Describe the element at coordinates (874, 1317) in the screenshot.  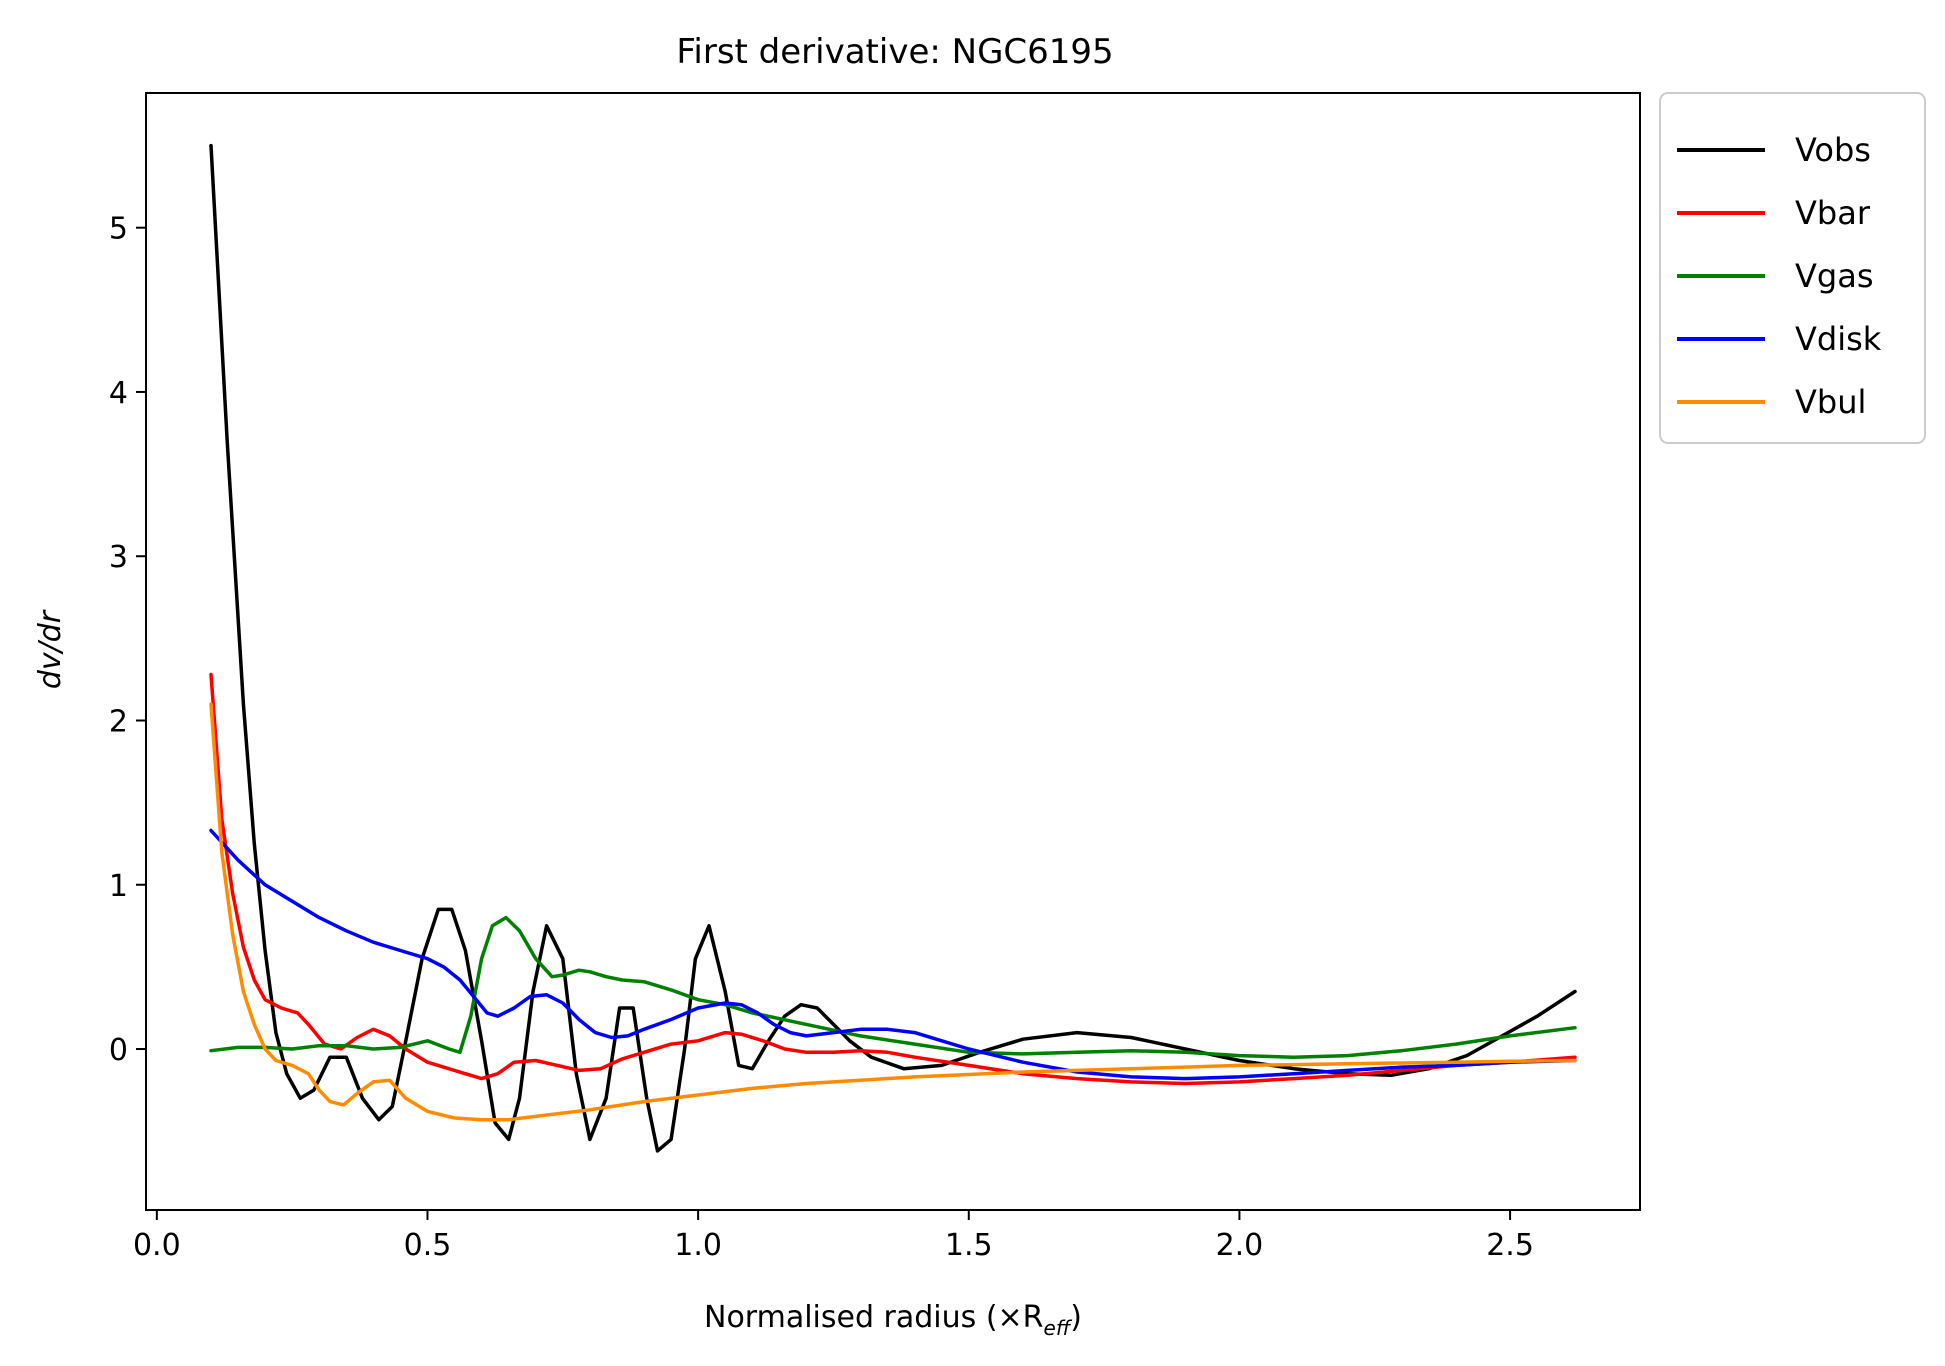
I see `x-axis-label-main: Normalised radius (×R` at that location.